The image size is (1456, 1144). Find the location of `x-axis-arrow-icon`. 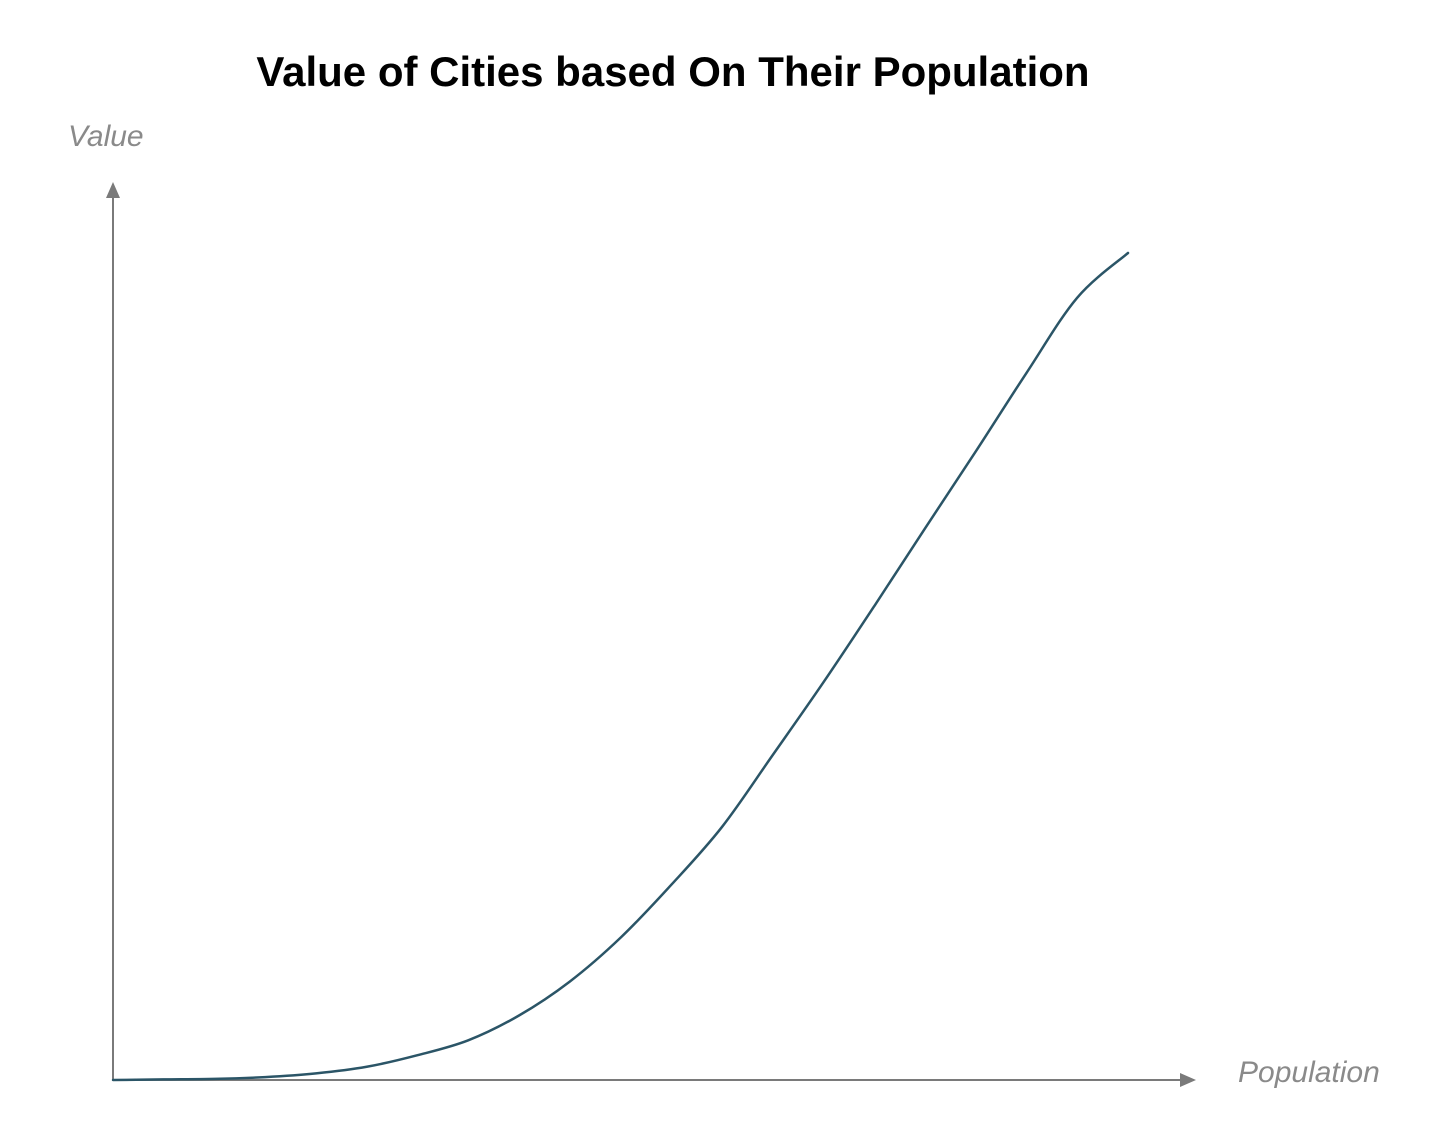

x-axis-arrow-icon is located at coordinates (1188, 1080).